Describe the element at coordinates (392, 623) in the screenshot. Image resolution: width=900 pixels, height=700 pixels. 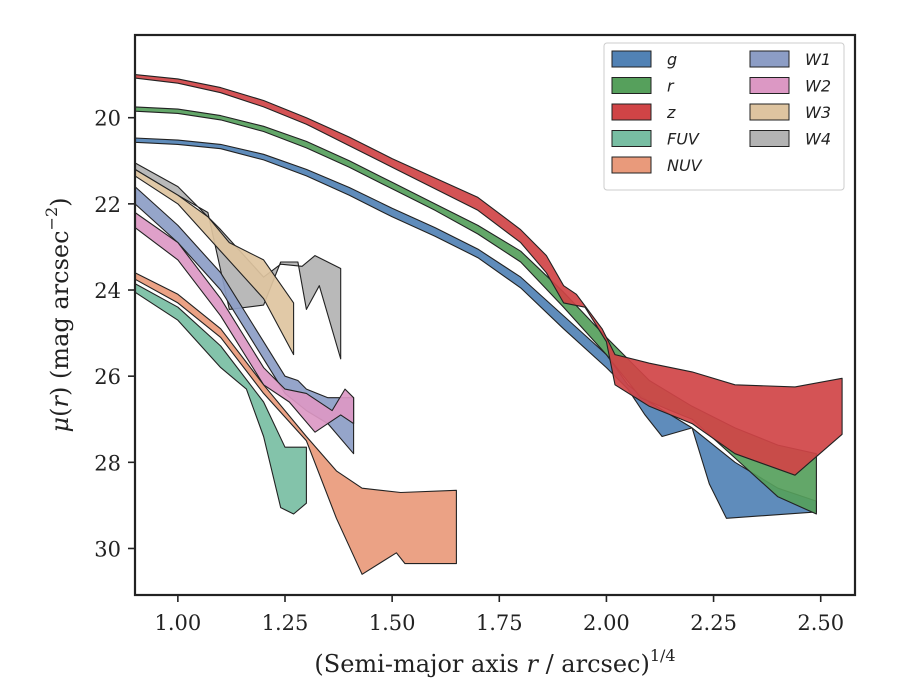
I see `x-tick-label: 1.50` at that location.